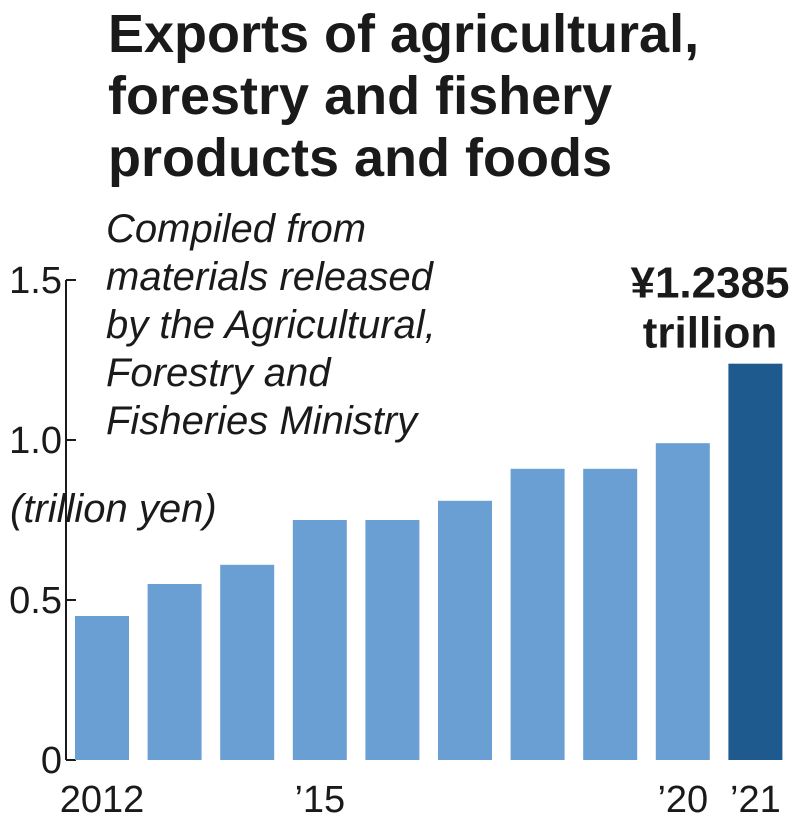  Describe the element at coordinates (392, 640) in the screenshot. I see `bar-2016` at that location.